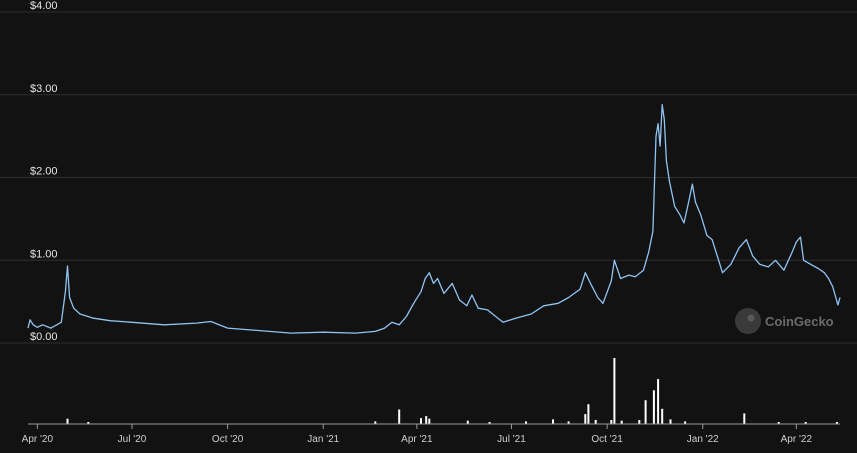  I want to click on x-tick-label: Jan '22, so click(703, 439).